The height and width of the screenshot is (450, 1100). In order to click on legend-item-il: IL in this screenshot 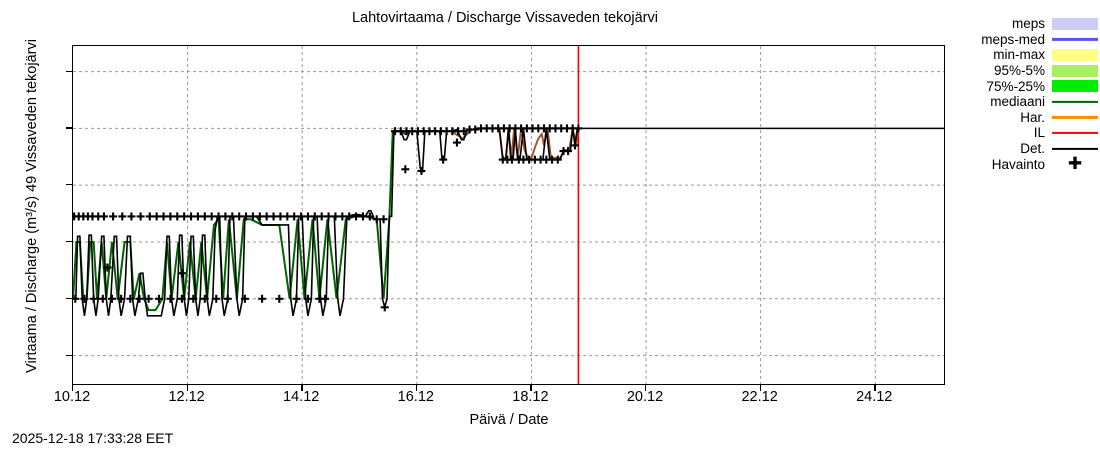, I will do `click(1025, 133)`.